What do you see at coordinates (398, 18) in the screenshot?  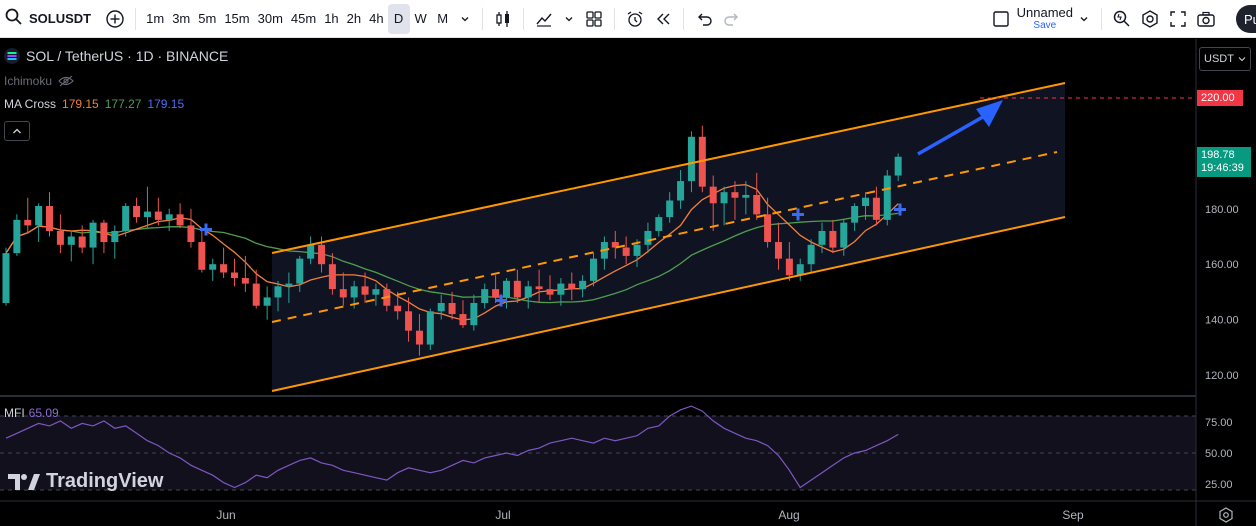 I see `timeframe-d: D` at bounding box center [398, 18].